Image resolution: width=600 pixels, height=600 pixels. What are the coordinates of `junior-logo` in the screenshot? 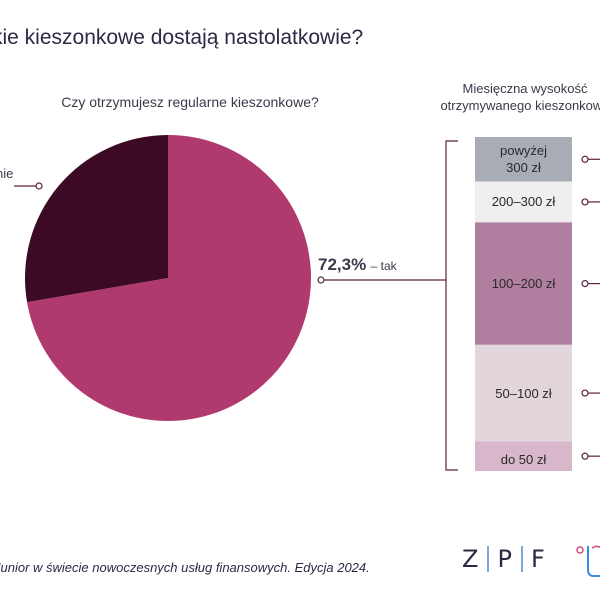 It's located at (588, 561).